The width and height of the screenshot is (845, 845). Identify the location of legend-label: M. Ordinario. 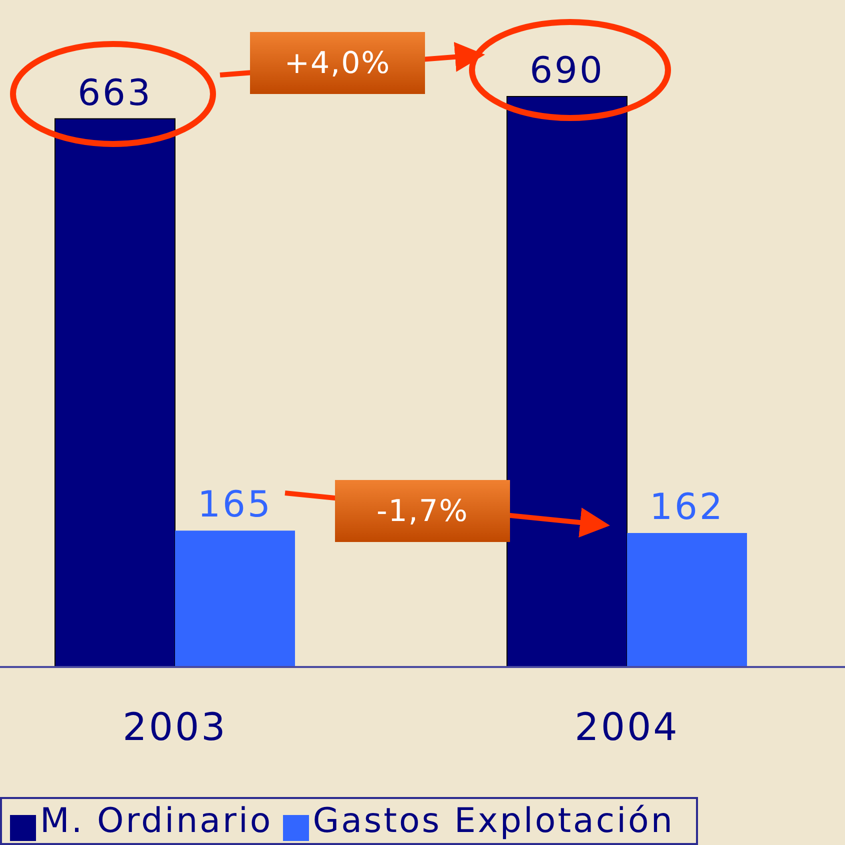
(156, 821).